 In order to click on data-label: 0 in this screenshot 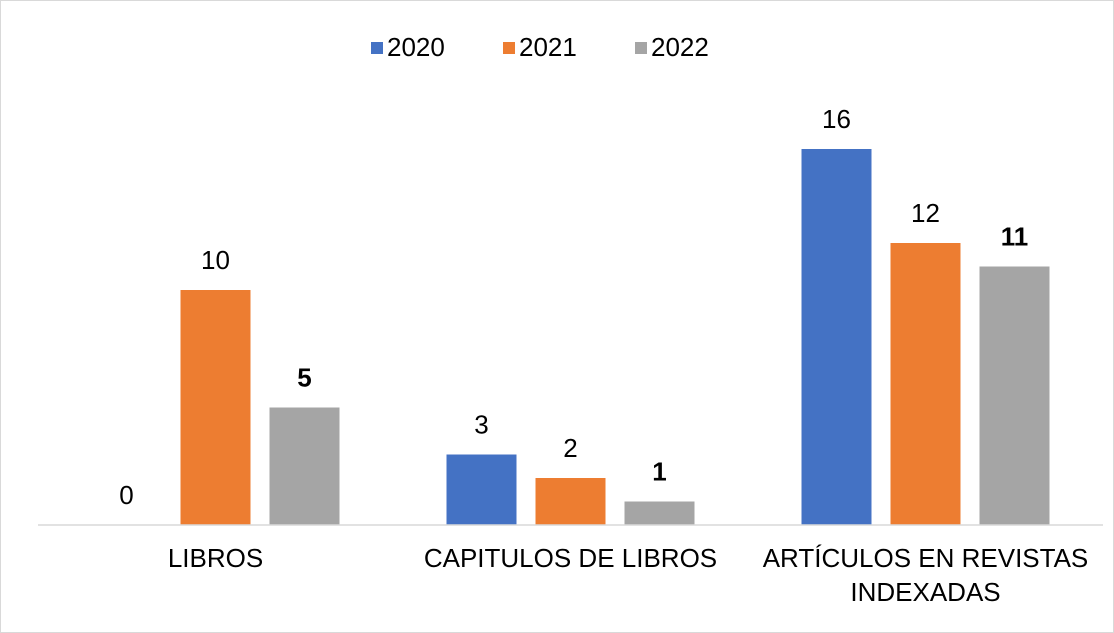, I will do `click(126, 495)`.